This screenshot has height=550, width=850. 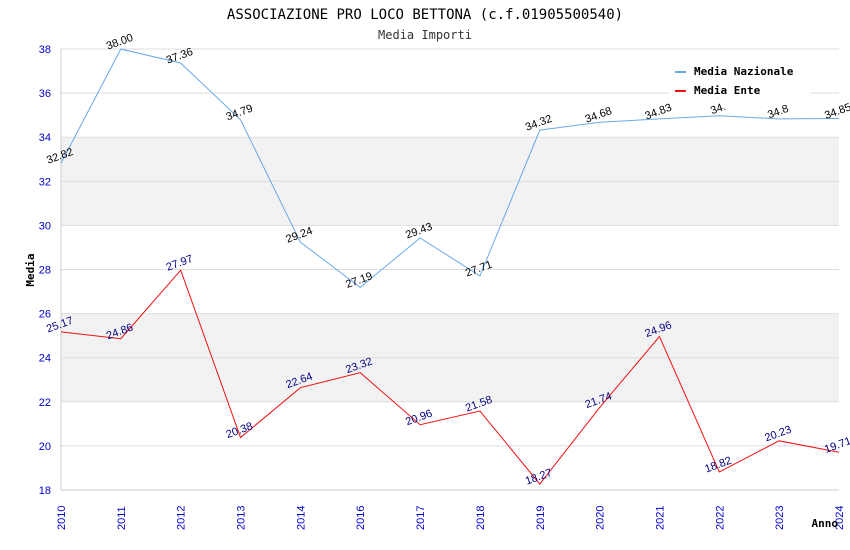 What do you see at coordinates (481, 518) in the screenshot?
I see `x-tick-label: 2018` at bounding box center [481, 518].